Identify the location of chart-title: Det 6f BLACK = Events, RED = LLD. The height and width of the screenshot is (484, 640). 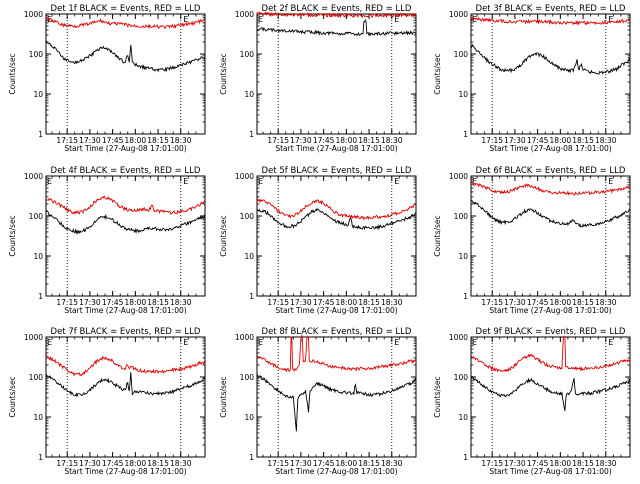
(551, 171).